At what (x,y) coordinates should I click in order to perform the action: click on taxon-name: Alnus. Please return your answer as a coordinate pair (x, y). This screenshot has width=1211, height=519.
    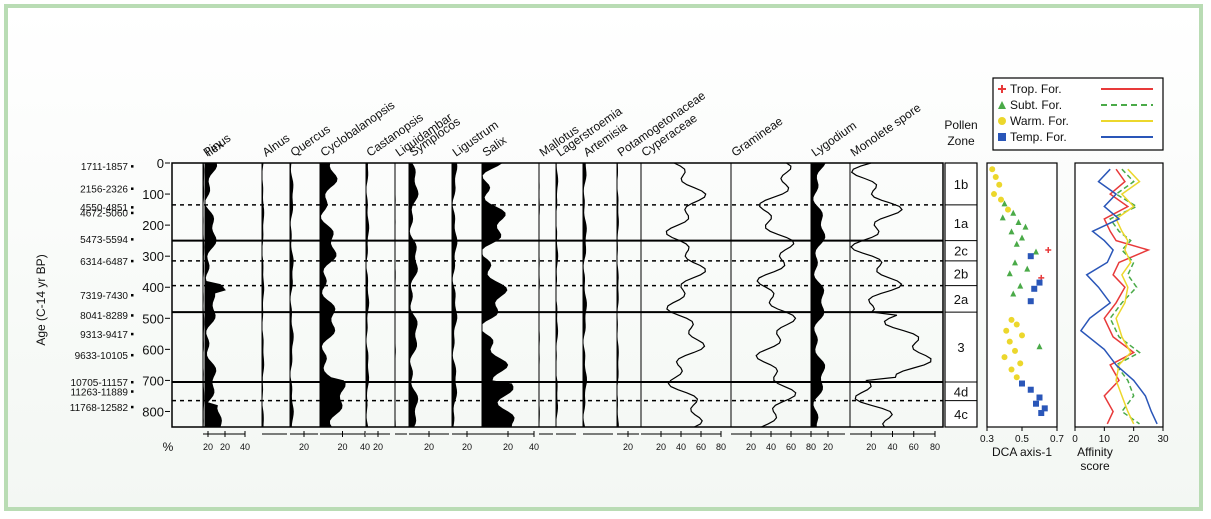
    Looking at the image, I should click on (276, 145).